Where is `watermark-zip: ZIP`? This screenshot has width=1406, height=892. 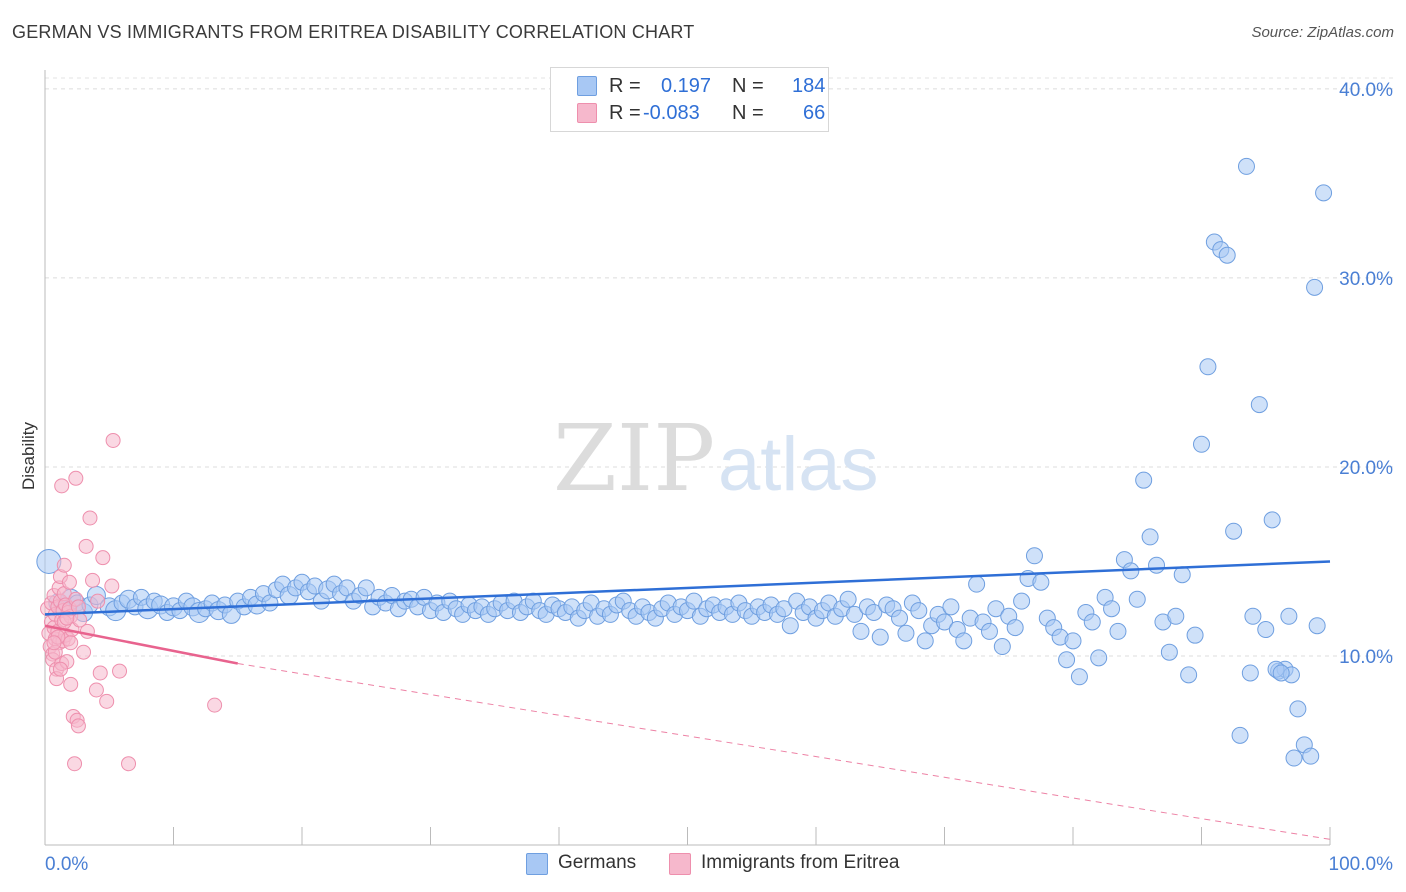 watermark-zip: ZIP is located at coordinates (634, 458).